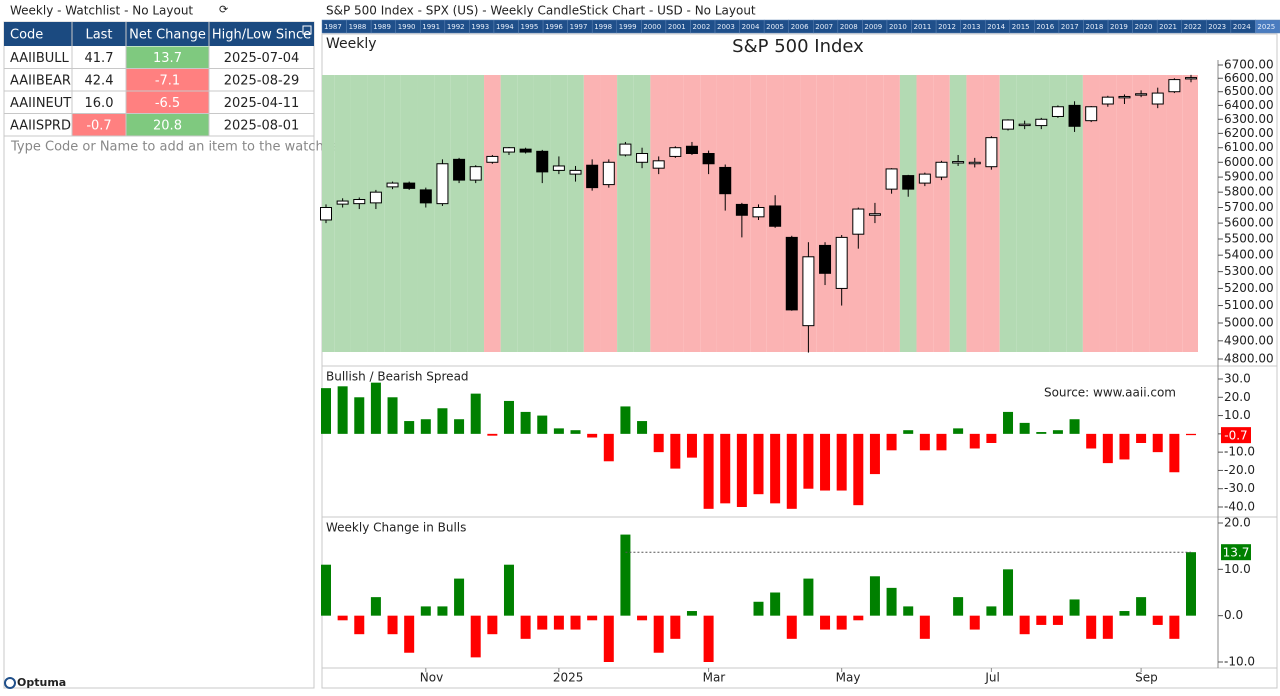  What do you see at coordinates (40, 103) in the screenshot?
I see `table-cell: AAIINEUT` at bounding box center [40, 103].